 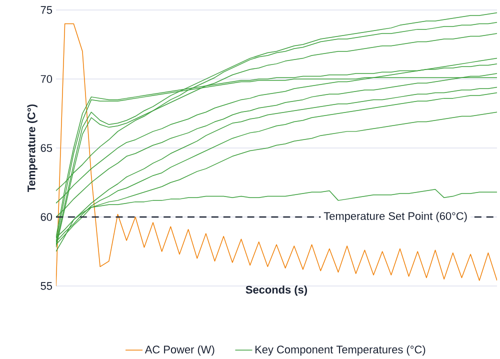 What do you see at coordinates (340, 350) in the screenshot?
I see `legend-label: Key Component Temperatures (°C)` at bounding box center [340, 350].